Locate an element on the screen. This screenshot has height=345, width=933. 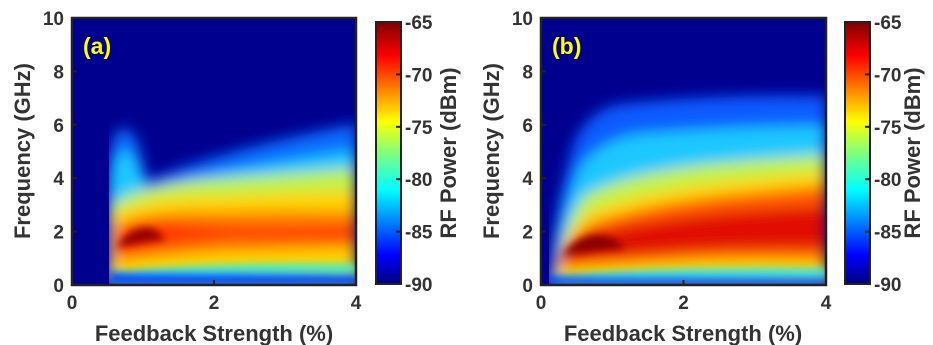
heatmap-a-peak is located at coordinates (140, 237).